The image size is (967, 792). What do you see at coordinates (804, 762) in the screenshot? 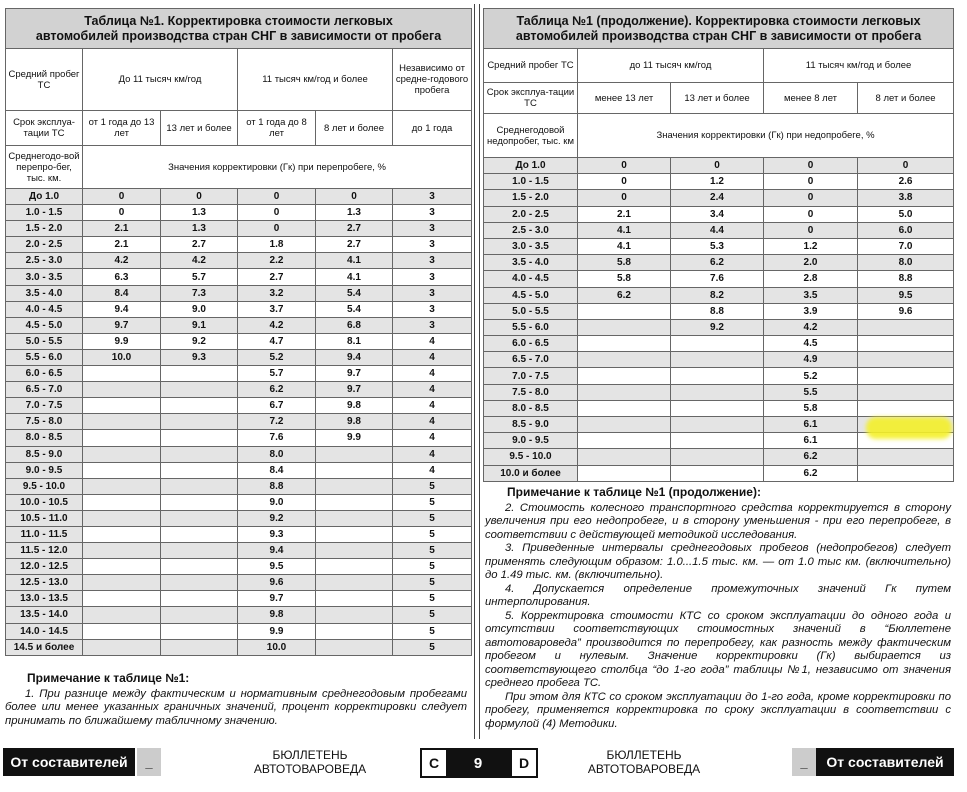
I see `section-dash: _` at bounding box center [804, 762].